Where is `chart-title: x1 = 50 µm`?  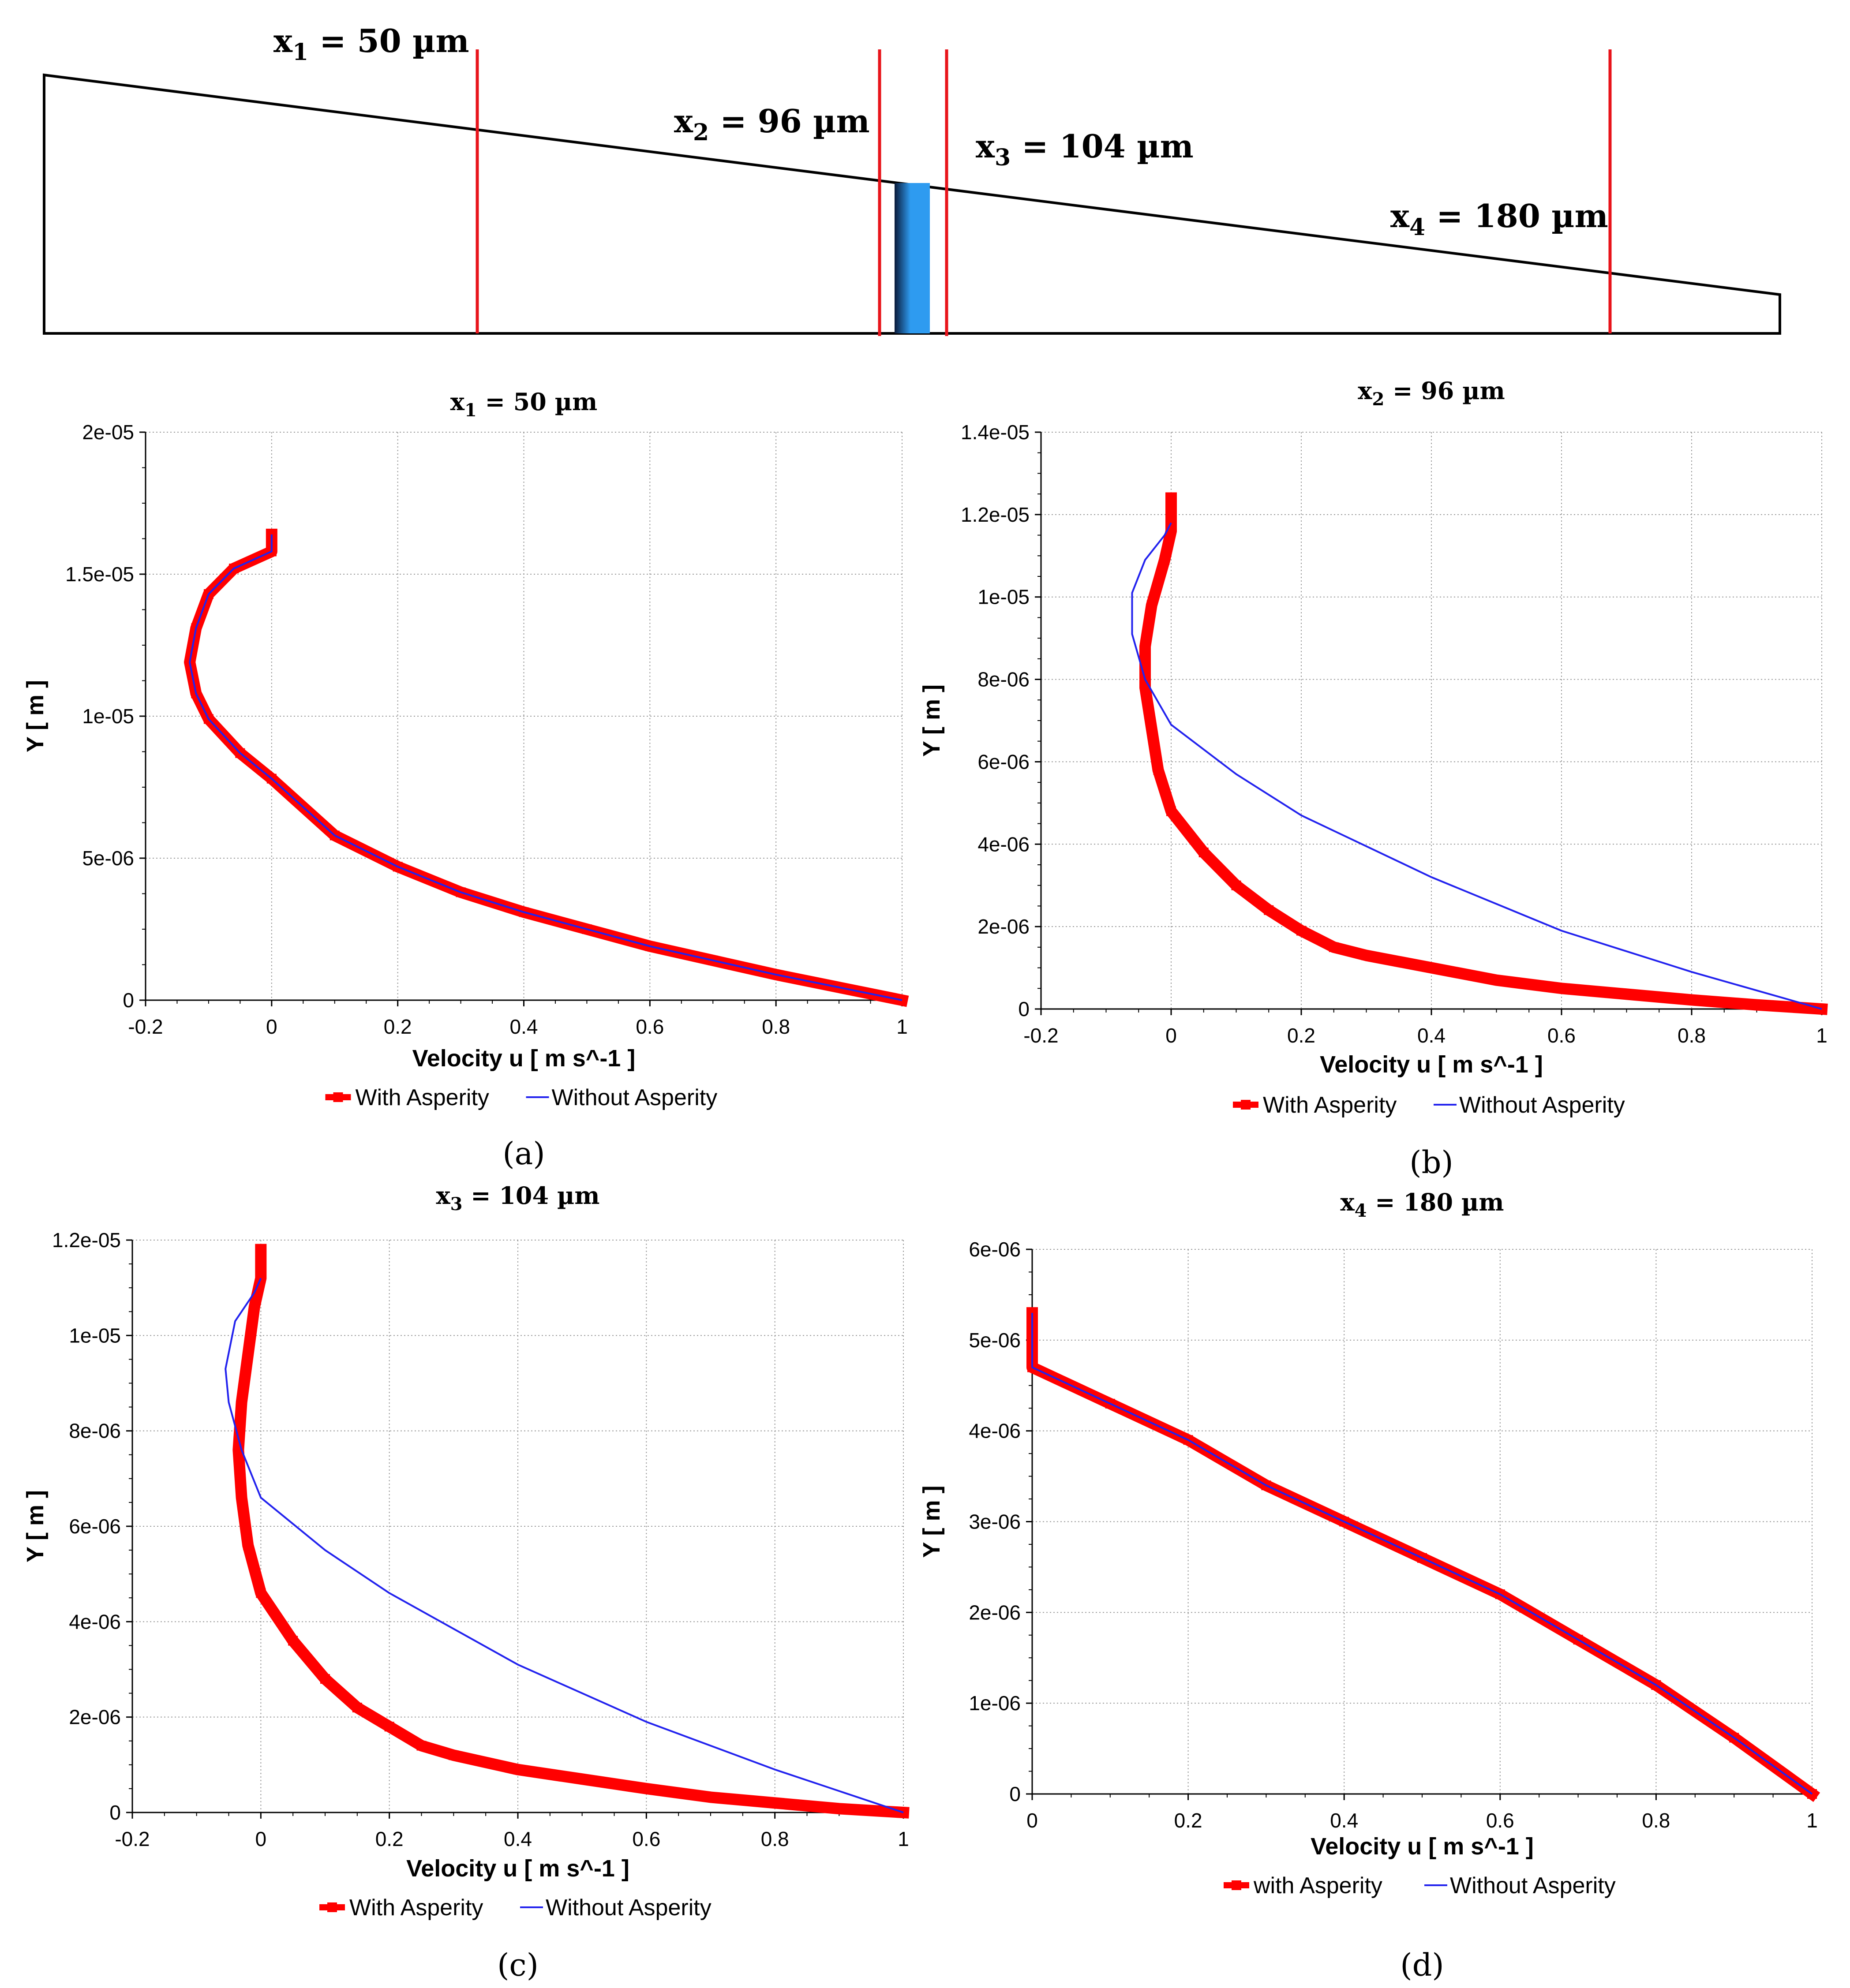
chart-title: x1 = 50 µm is located at coordinates (524, 404).